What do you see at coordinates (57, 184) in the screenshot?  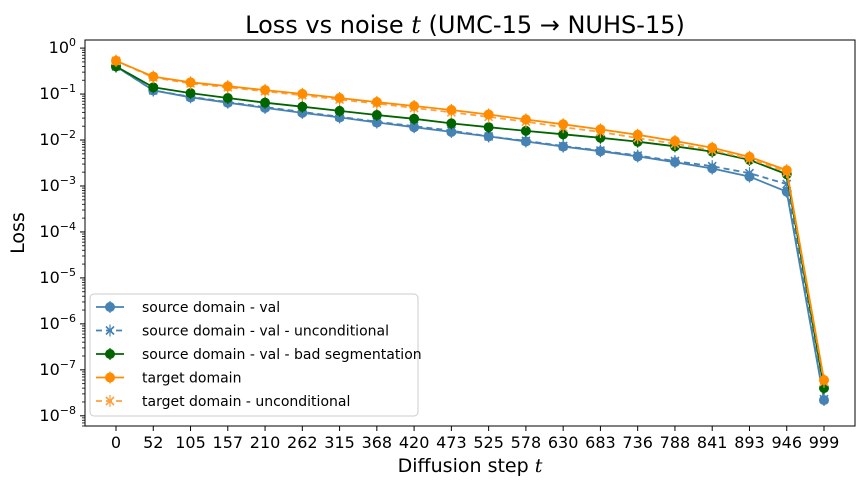 I see `y-tick-label: 10⁻³` at bounding box center [57, 184].